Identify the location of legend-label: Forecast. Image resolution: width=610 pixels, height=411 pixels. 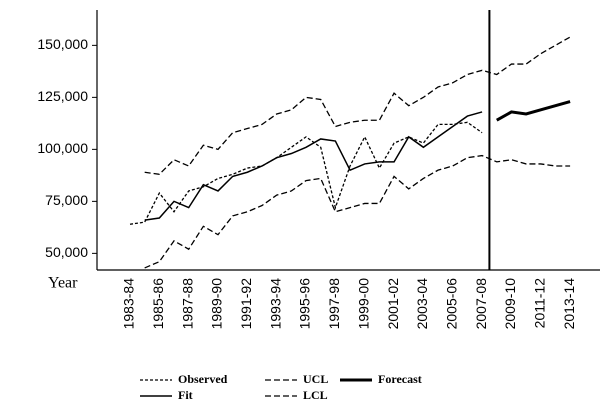
(400, 379).